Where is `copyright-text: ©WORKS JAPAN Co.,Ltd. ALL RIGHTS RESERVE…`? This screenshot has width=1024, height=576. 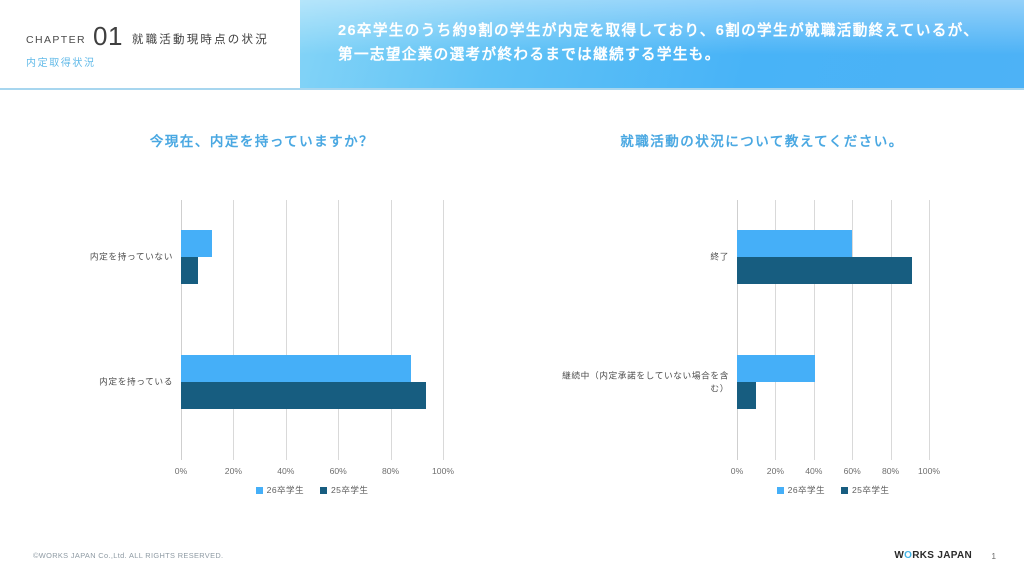
copyright-text: ©WORKS JAPAN Co.,Ltd. ALL RIGHTS RESERVE… is located at coordinates (128, 555).